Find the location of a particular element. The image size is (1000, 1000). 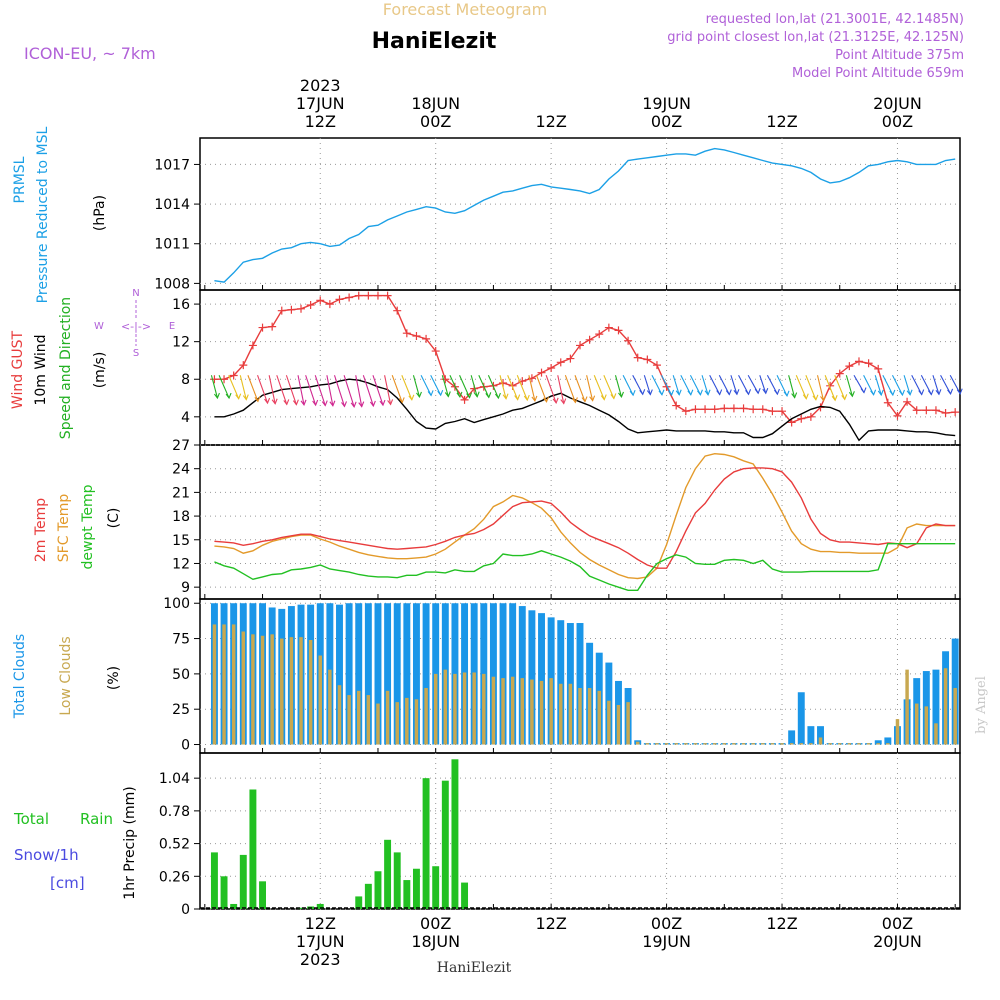

time-bottom-hour: 12Z is located at coordinates (550, 923).